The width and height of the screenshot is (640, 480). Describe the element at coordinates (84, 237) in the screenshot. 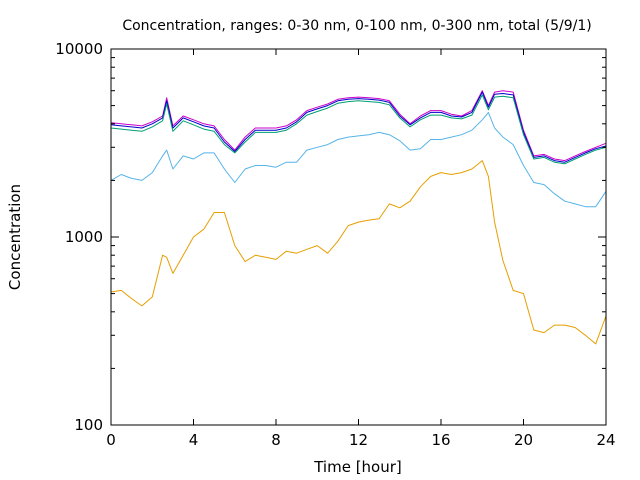

I see `y-tick-label: 1000` at that location.